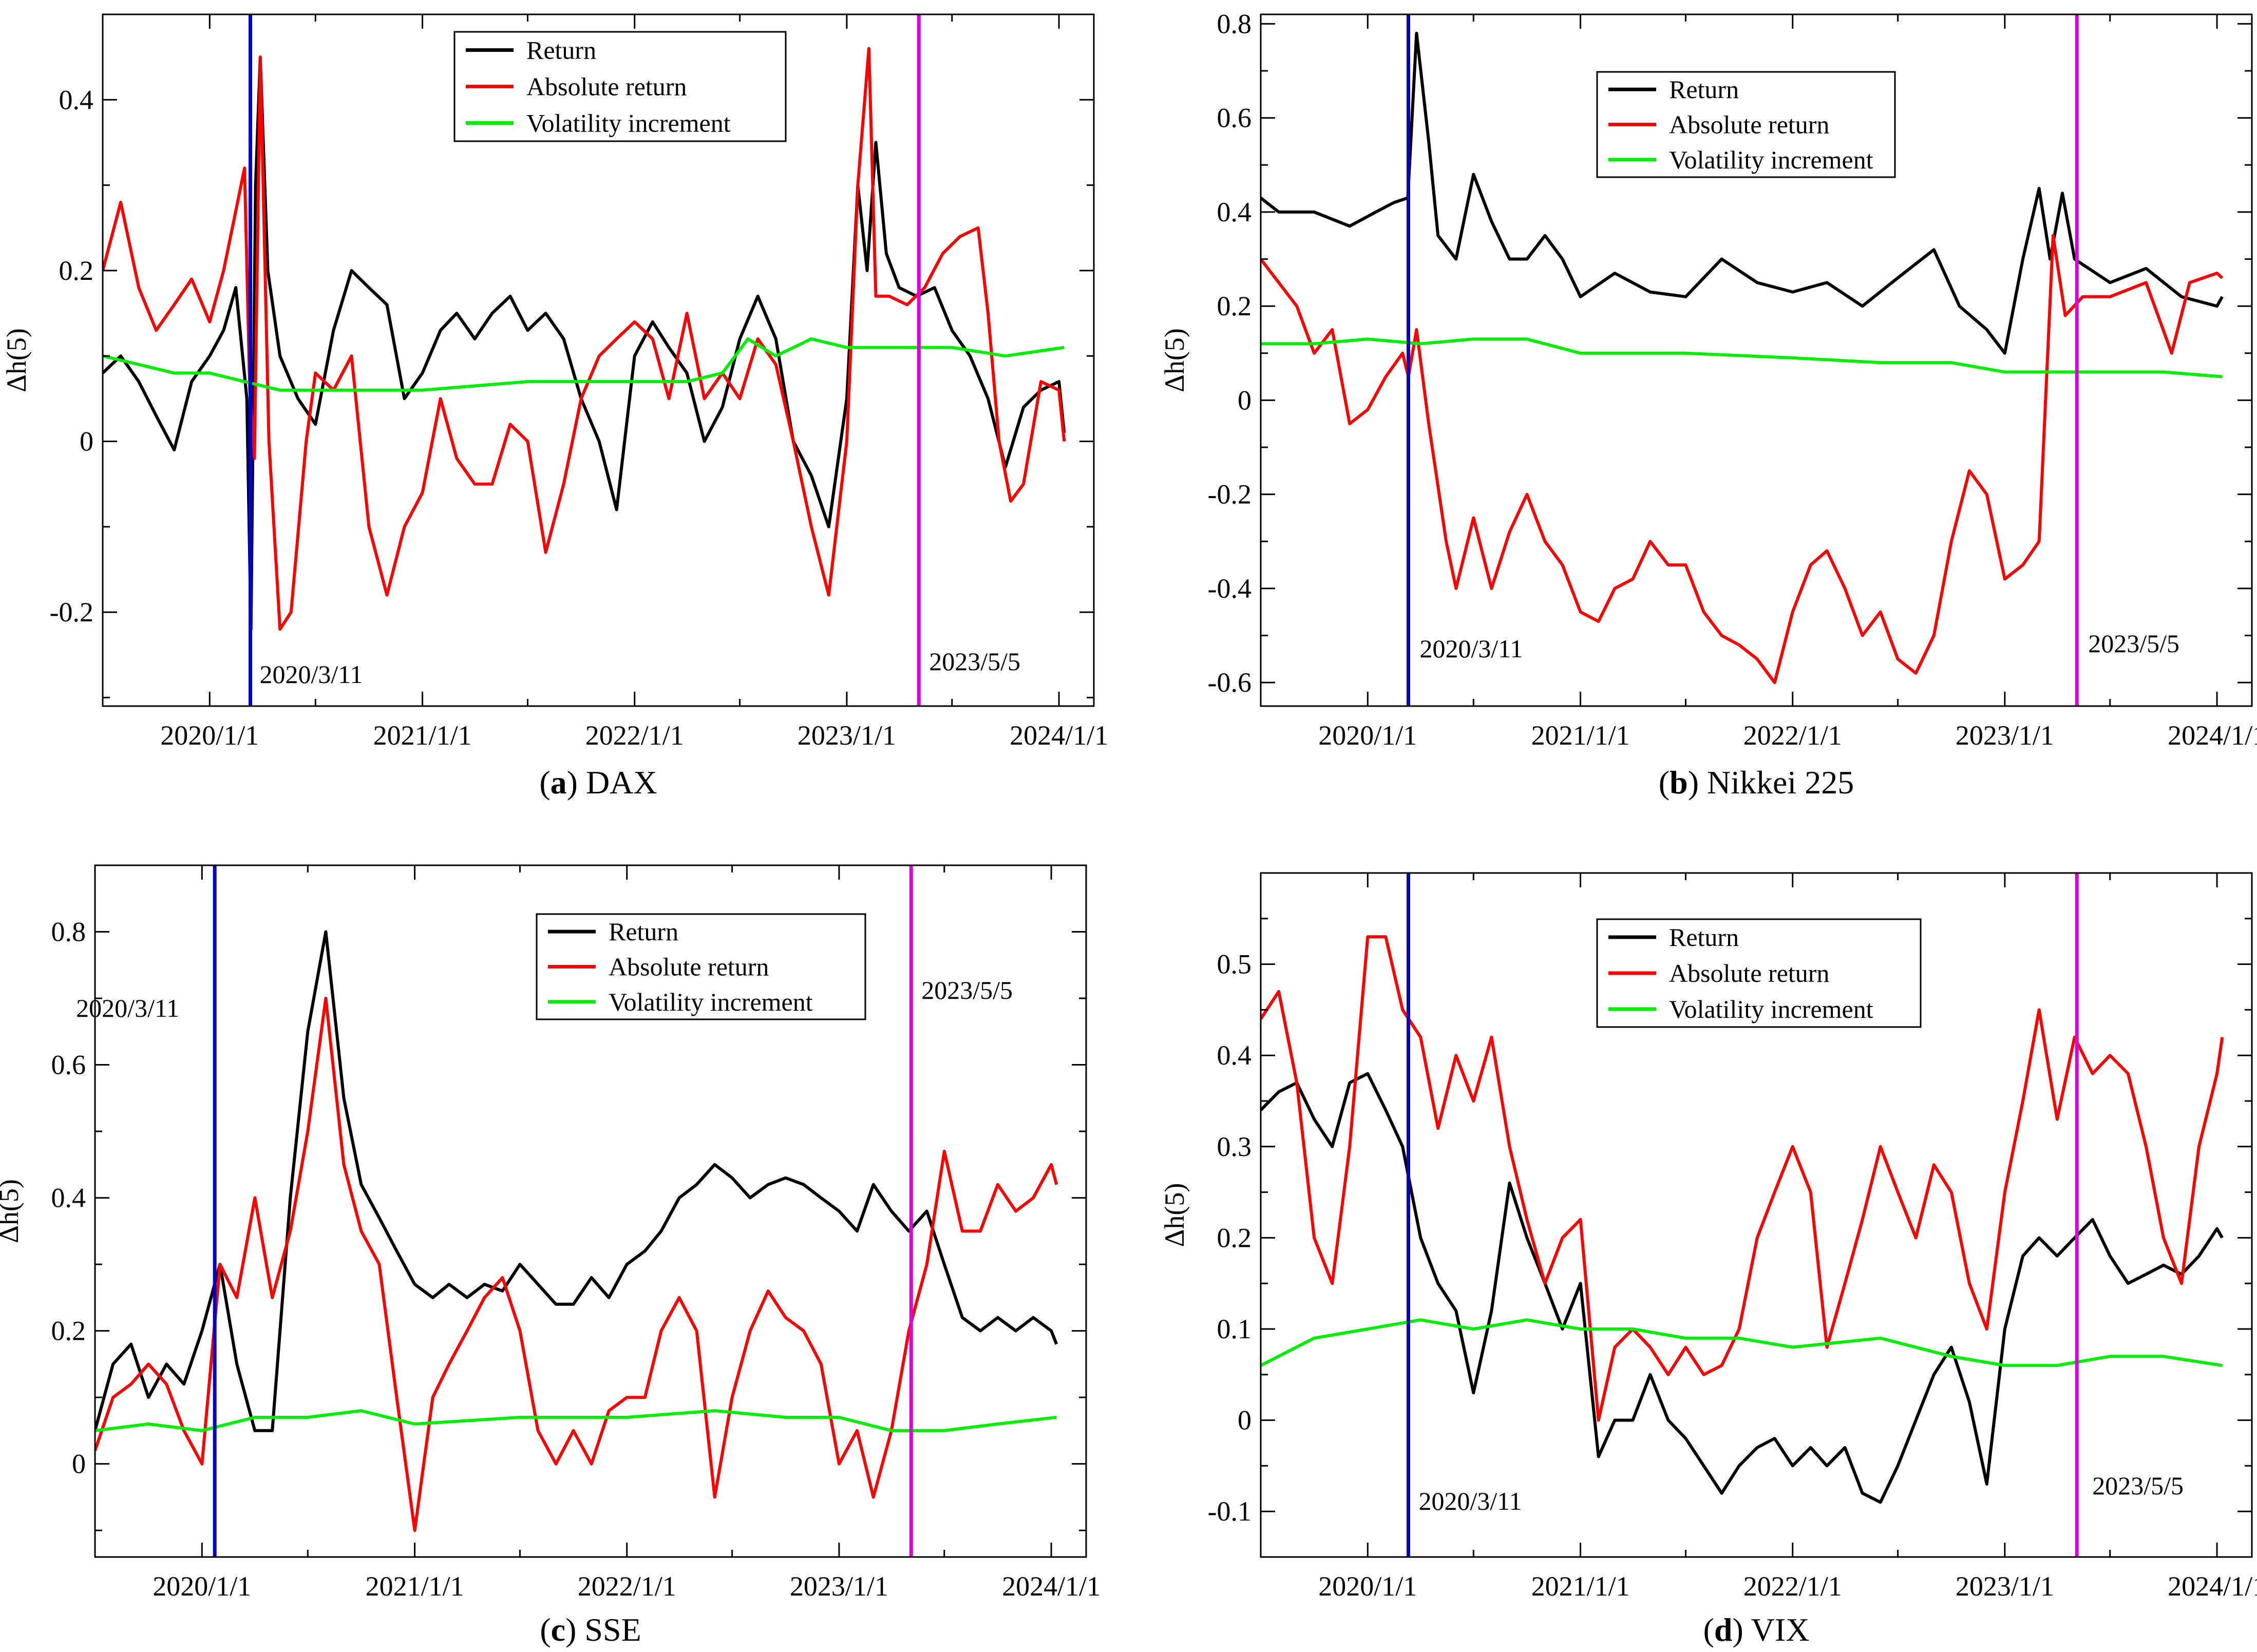  What do you see at coordinates (1229, 1511) in the screenshot?
I see `y-tick-label: -0.1` at bounding box center [1229, 1511].